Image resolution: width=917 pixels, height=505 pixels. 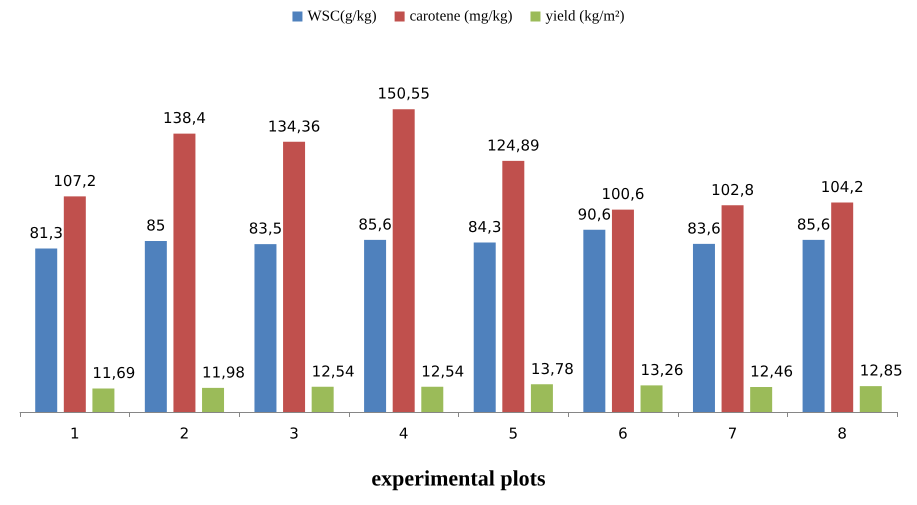 What do you see at coordinates (513, 145) in the screenshot?
I see `data-label: 124,89` at bounding box center [513, 145].